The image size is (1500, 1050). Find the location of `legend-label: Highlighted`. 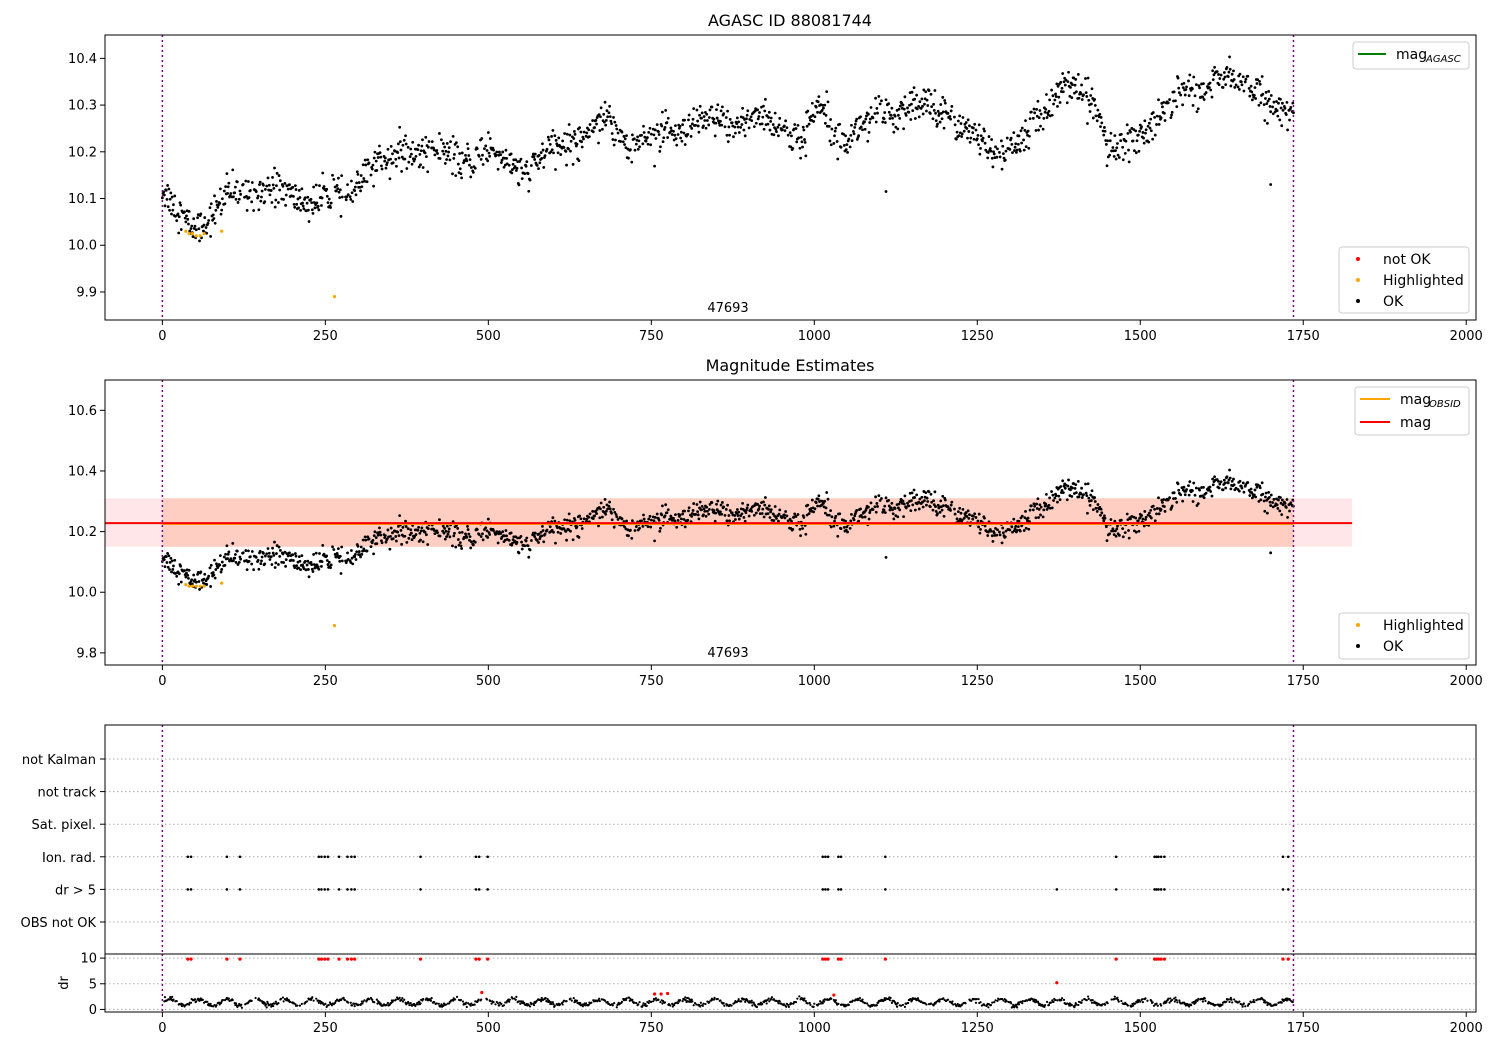

legend-label: Highlighted is located at coordinates (1423, 626).